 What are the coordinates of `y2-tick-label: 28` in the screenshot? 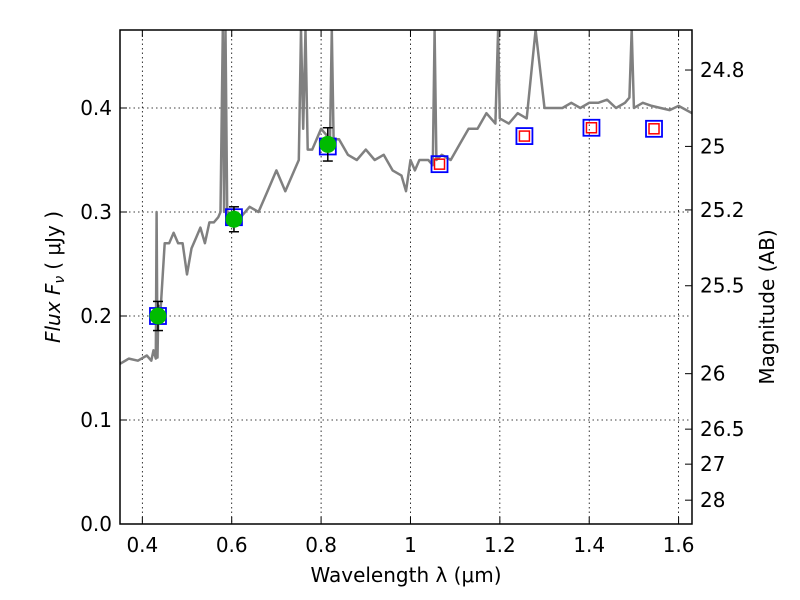 It's located at (712, 500).